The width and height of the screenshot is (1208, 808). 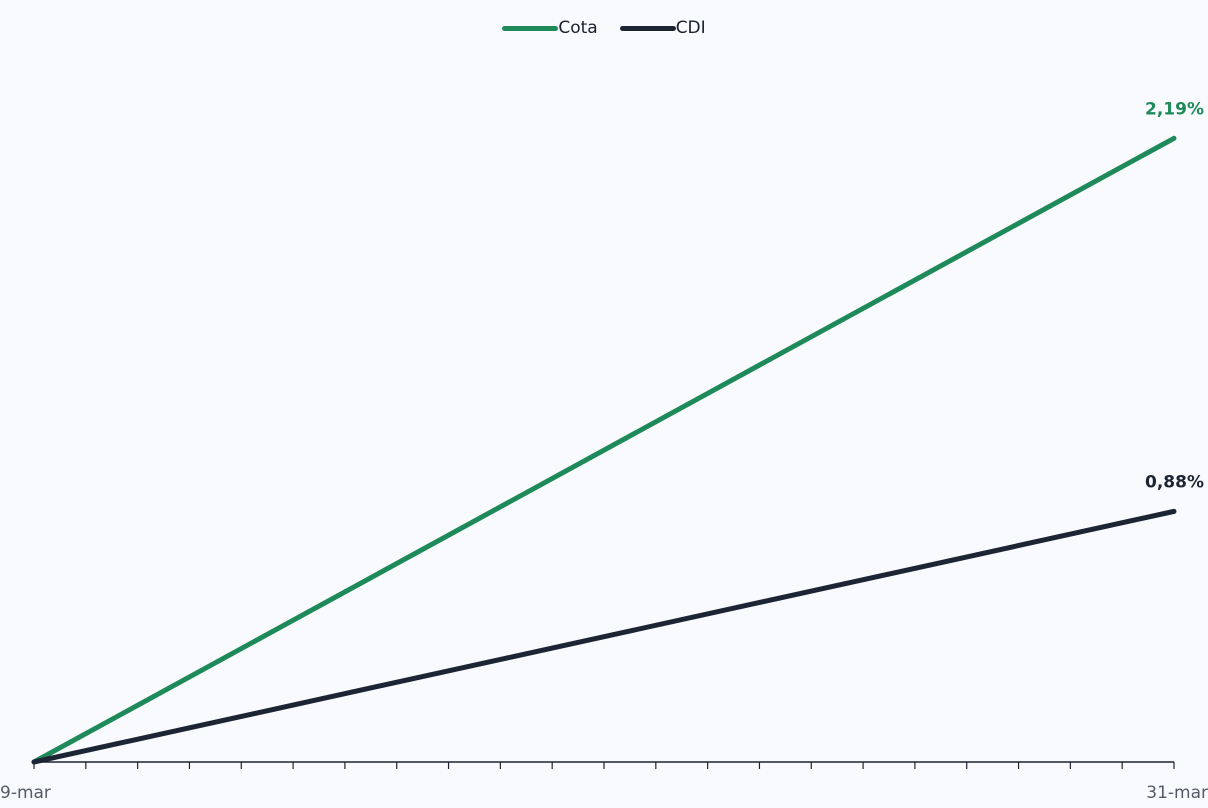 What do you see at coordinates (1177, 793) in the screenshot?
I see `x-tick-label-end: 31-mar` at bounding box center [1177, 793].